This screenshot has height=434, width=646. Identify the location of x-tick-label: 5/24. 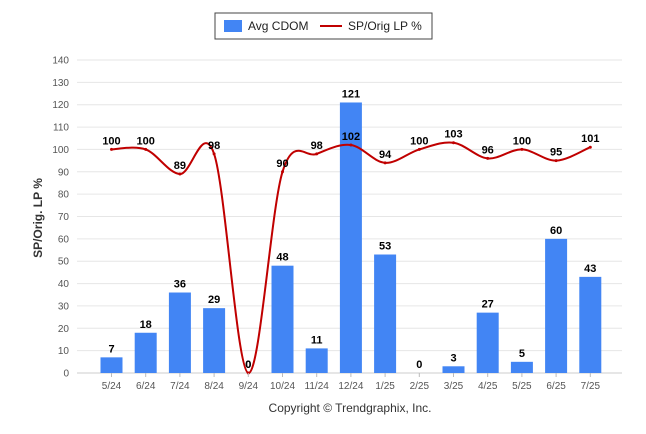
(112, 386).